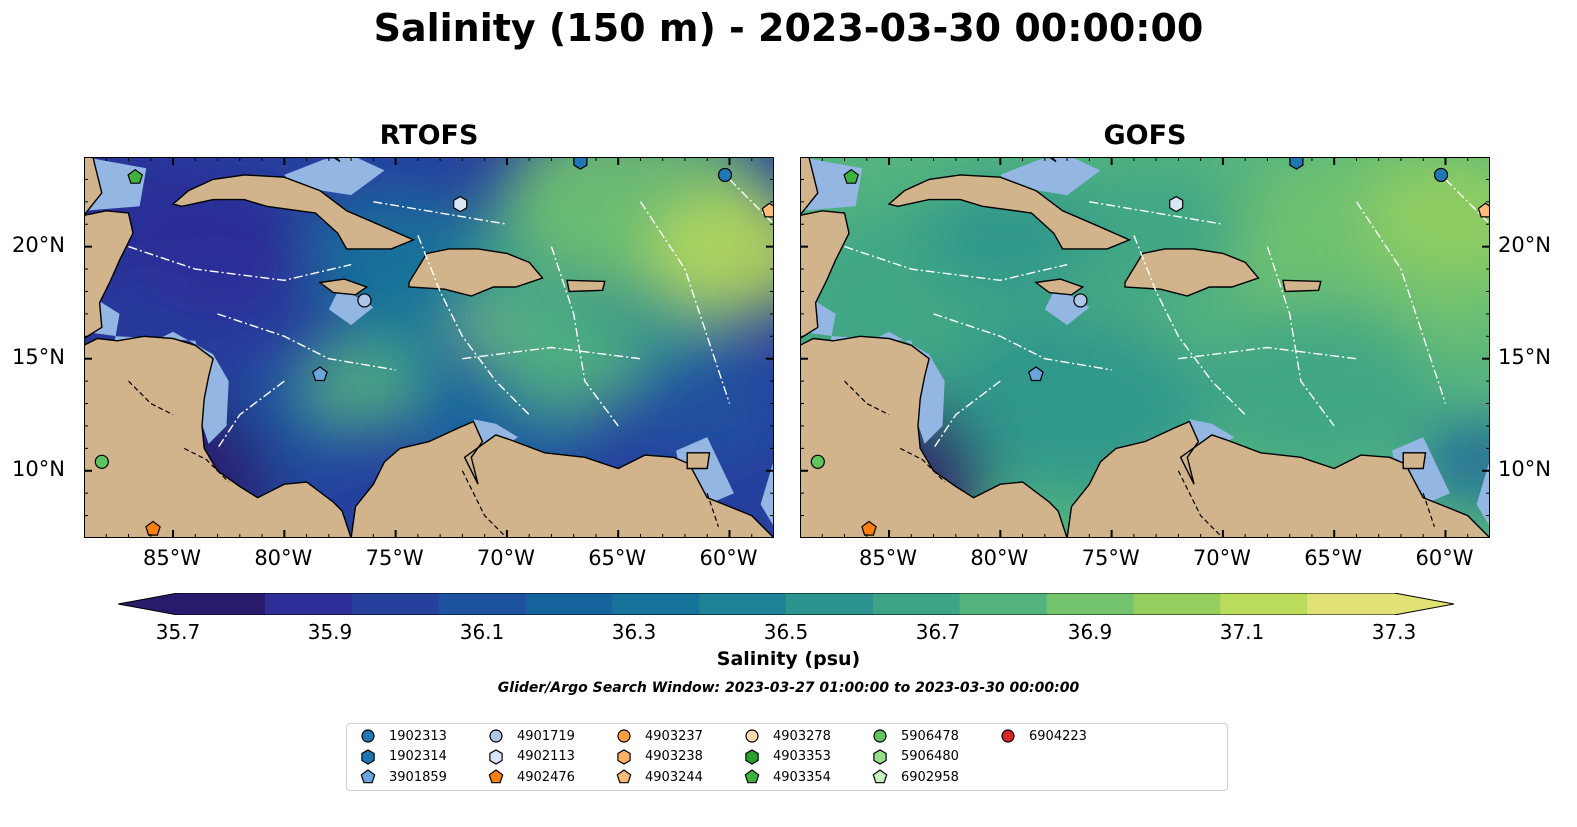  I want to click on land-trinidad, so click(1414, 461).